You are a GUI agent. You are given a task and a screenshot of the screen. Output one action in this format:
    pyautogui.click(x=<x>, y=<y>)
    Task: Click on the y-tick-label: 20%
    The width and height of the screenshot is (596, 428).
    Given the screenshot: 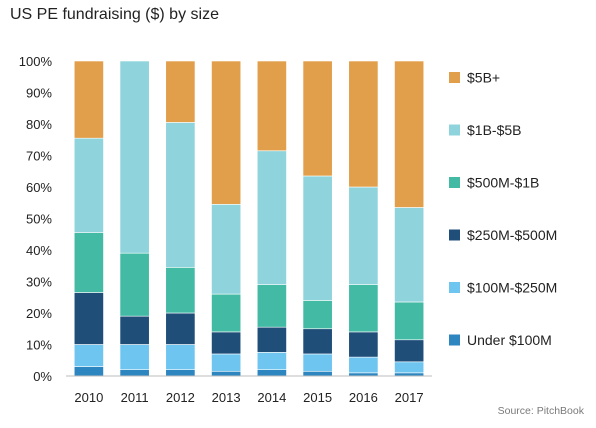 What is the action you would take?
    pyautogui.click(x=39, y=313)
    